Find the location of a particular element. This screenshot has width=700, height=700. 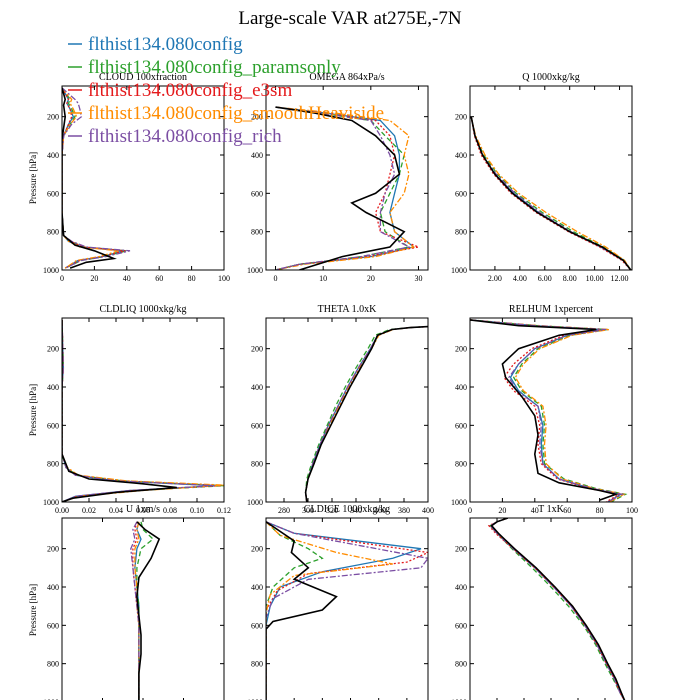

legend-label: flthist134.080config is located at coordinates (165, 44).